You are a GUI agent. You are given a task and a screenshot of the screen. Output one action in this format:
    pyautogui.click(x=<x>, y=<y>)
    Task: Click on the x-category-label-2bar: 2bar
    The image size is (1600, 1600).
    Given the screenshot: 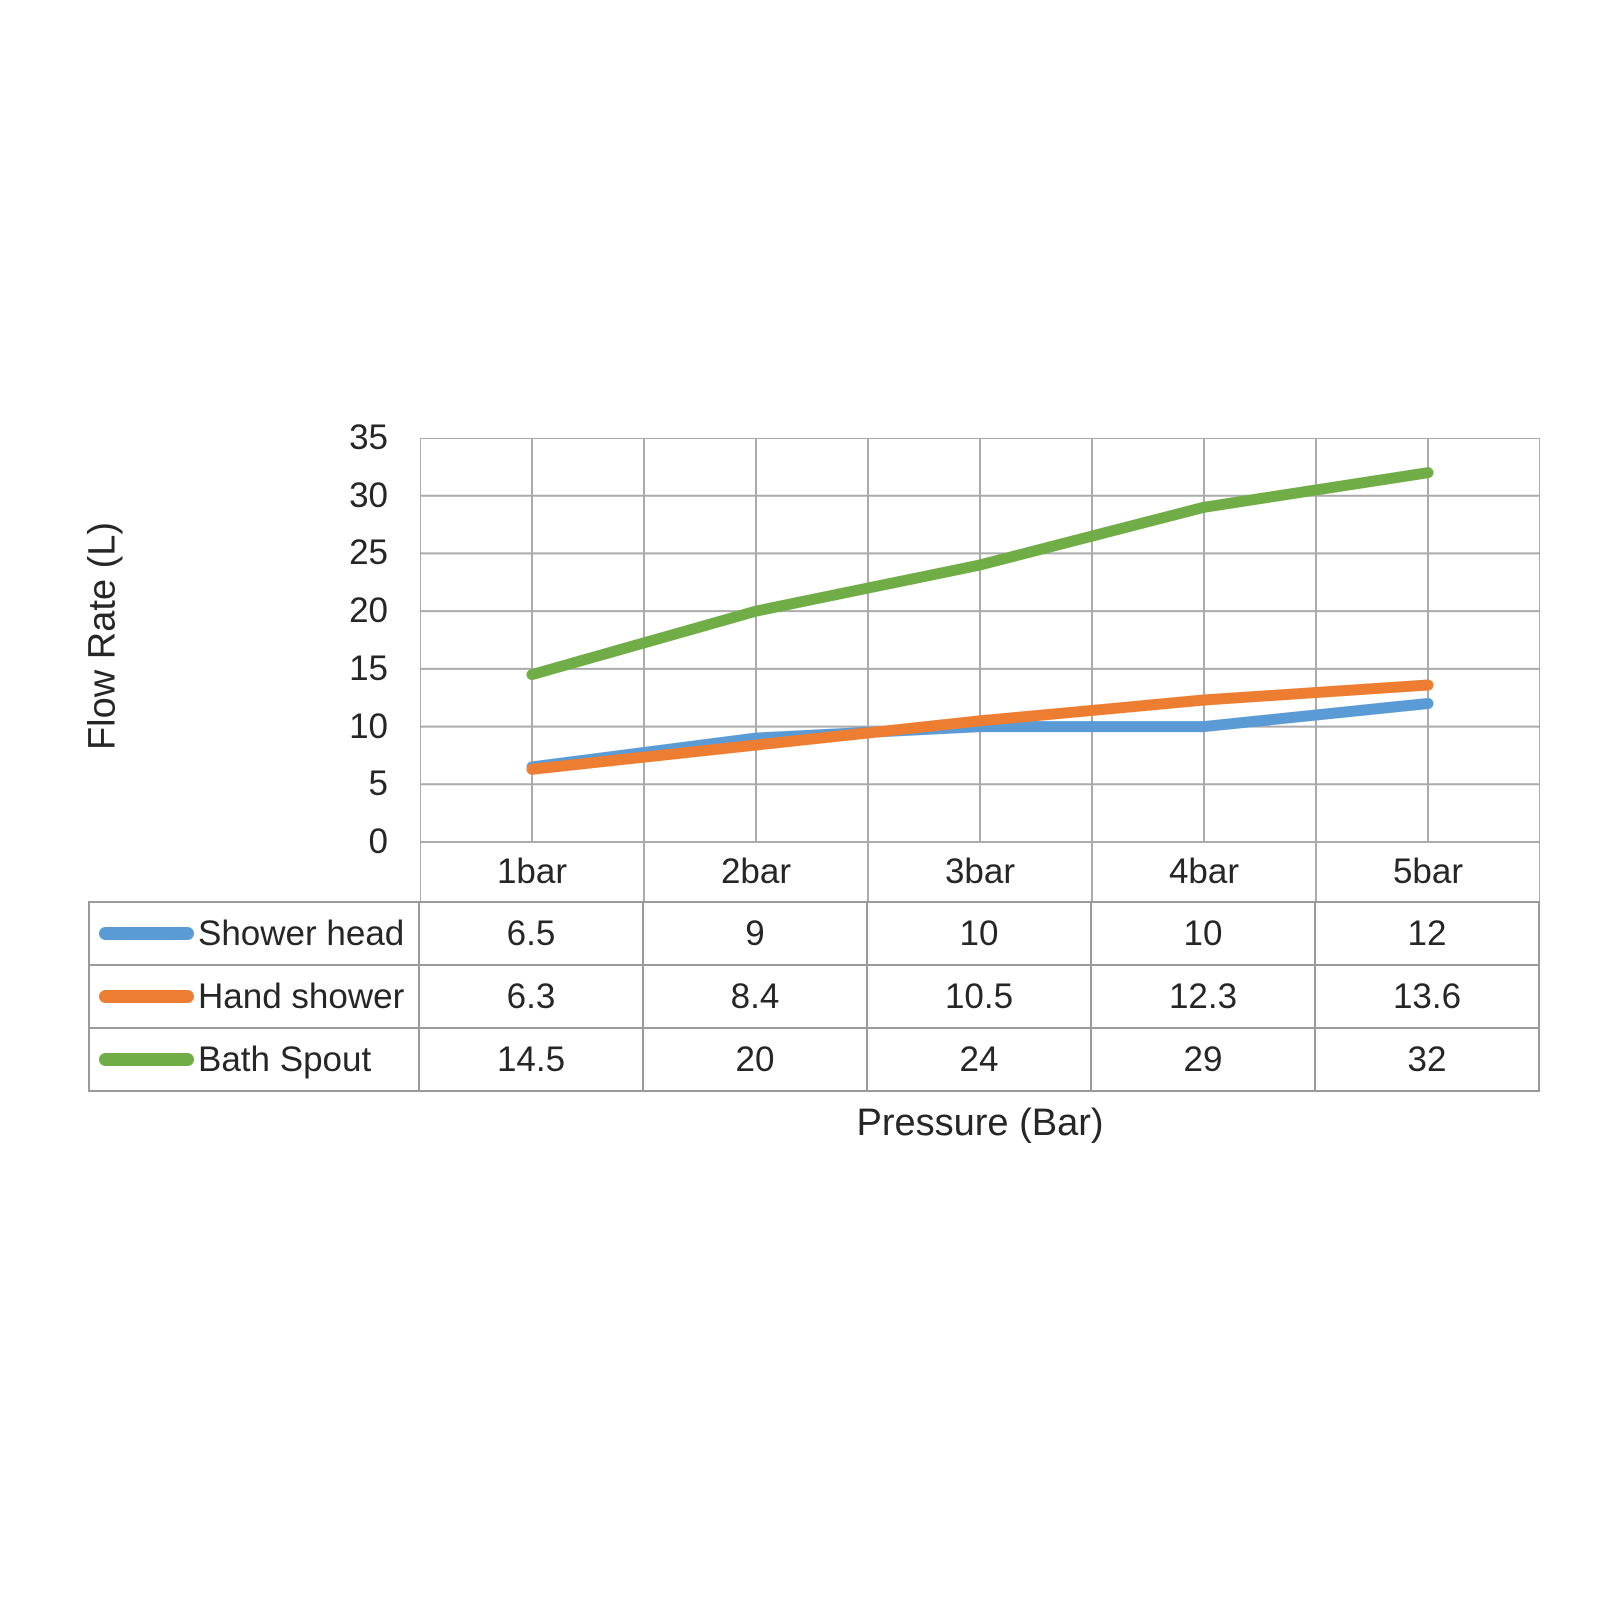 What is the action you would take?
    pyautogui.click(x=756, y=871)
    